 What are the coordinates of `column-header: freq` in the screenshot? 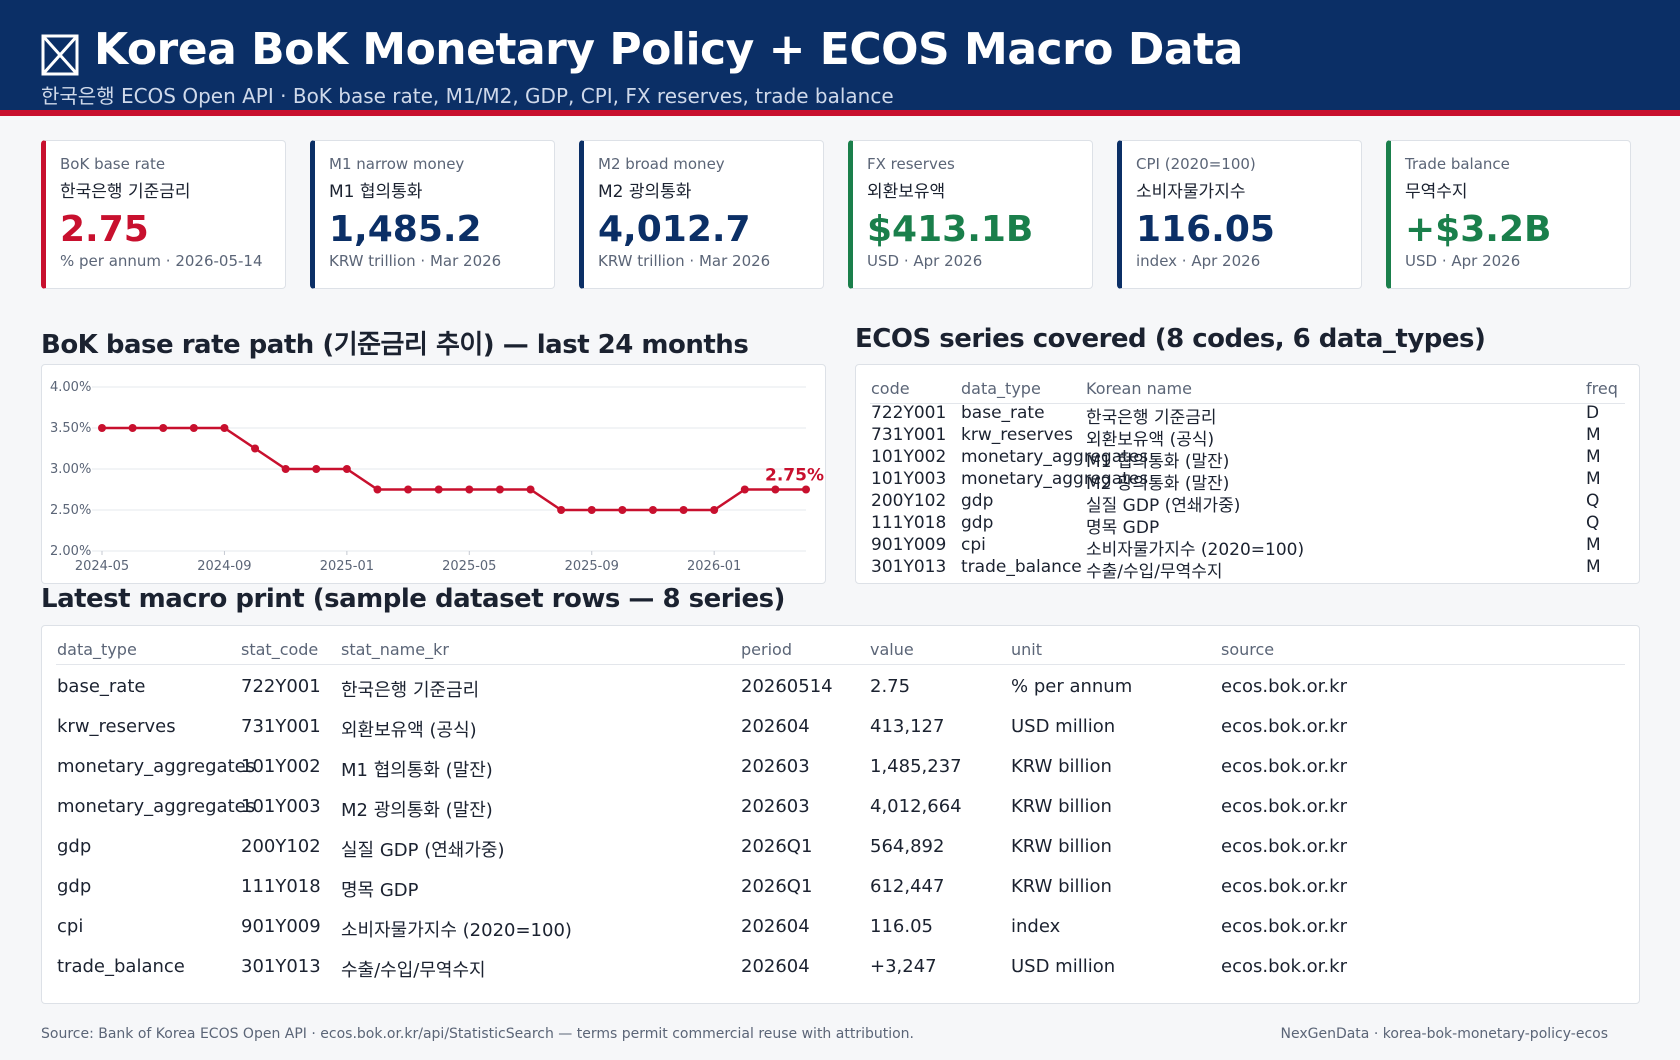 It's located at (1602, 388).